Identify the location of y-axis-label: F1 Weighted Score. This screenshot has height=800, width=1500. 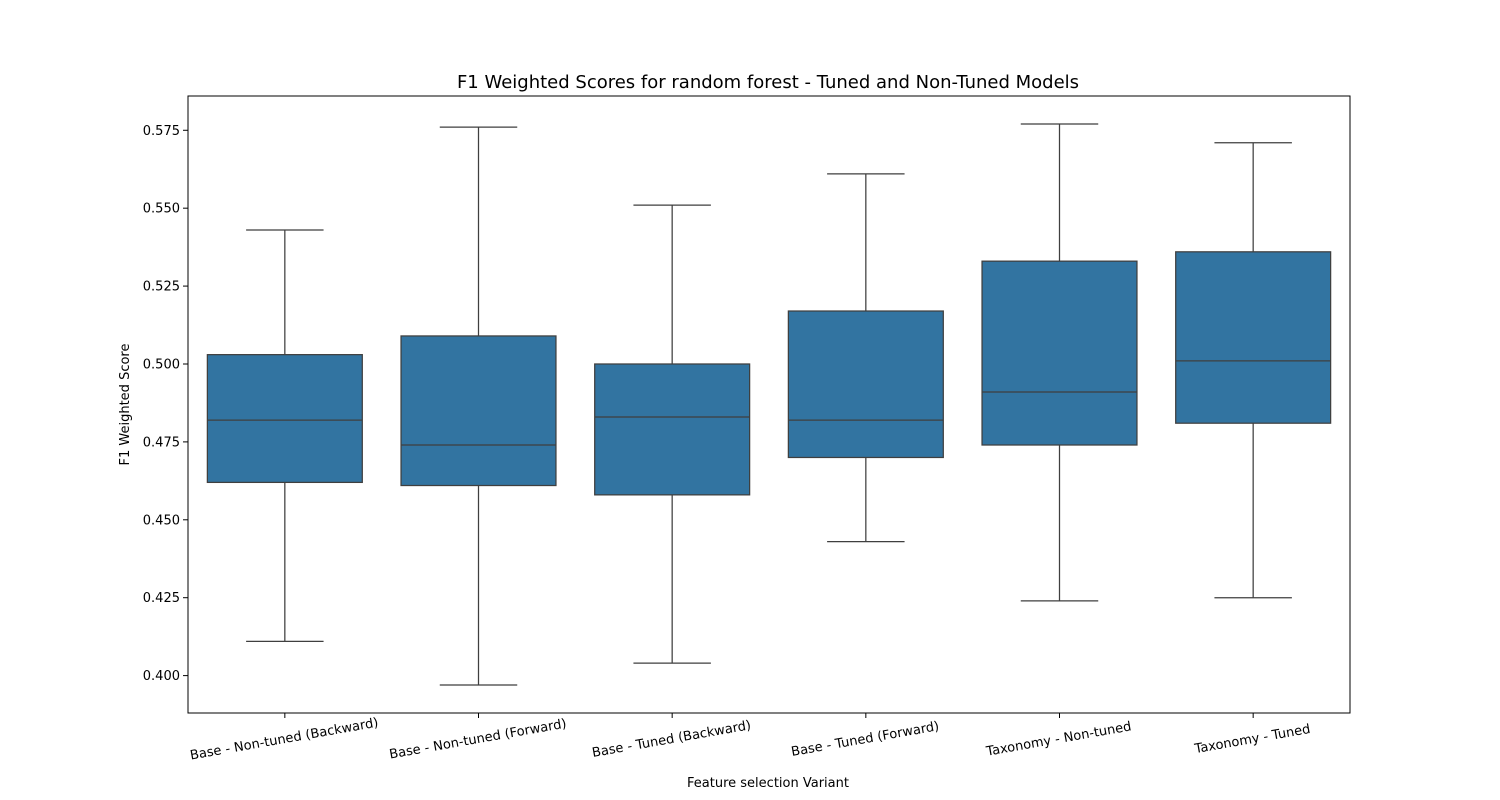
(125, 405).